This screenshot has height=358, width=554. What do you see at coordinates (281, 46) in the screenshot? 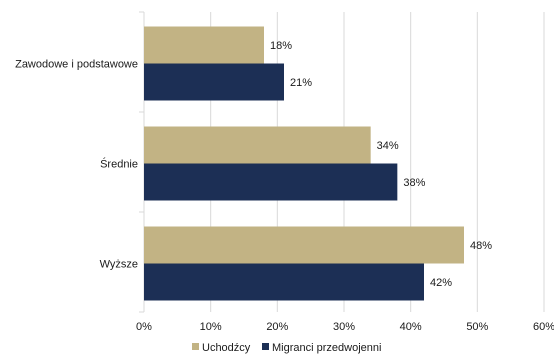
I see `data-label: 18%` at bounding box center [281, 46].